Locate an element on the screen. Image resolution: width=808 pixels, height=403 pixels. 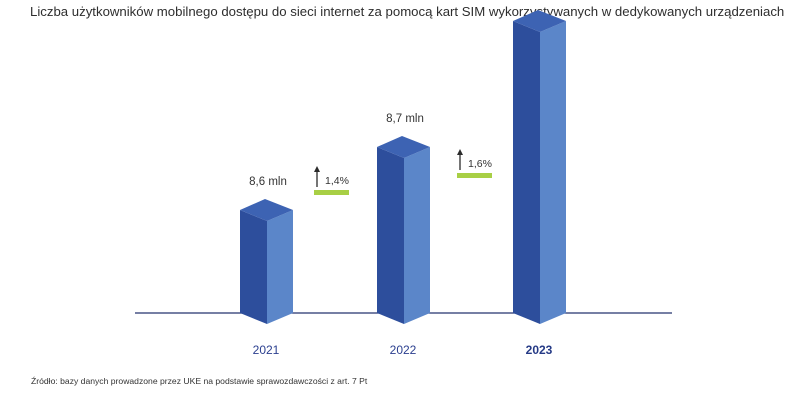
x-tick-label-2021: 2021 is located at coordinates (266, 350).